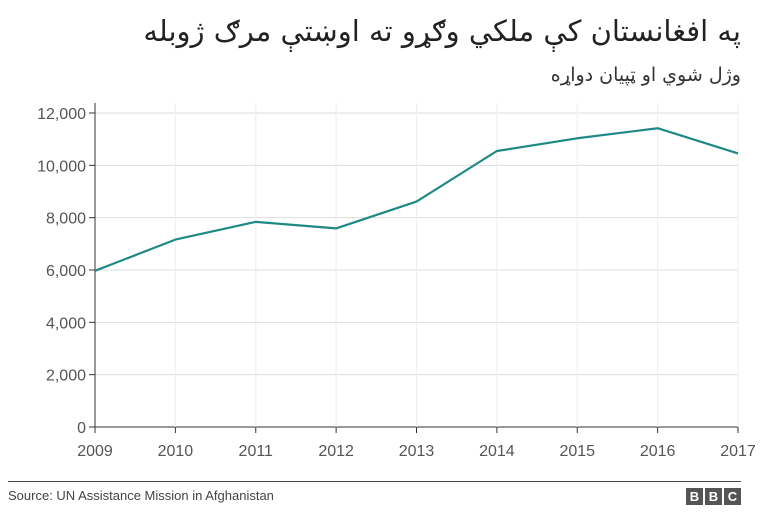  Describe the element at coordinates (336, 451) in the screenshot. I see `x-tick-label: 2012` at that location.